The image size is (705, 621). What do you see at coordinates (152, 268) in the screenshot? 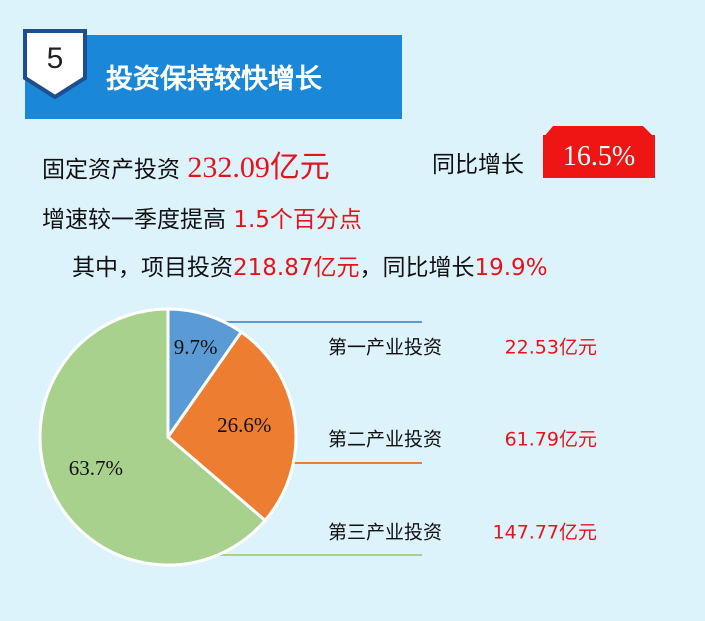
I see `text: 其中，项目投资` at bounding box center [152, 268].